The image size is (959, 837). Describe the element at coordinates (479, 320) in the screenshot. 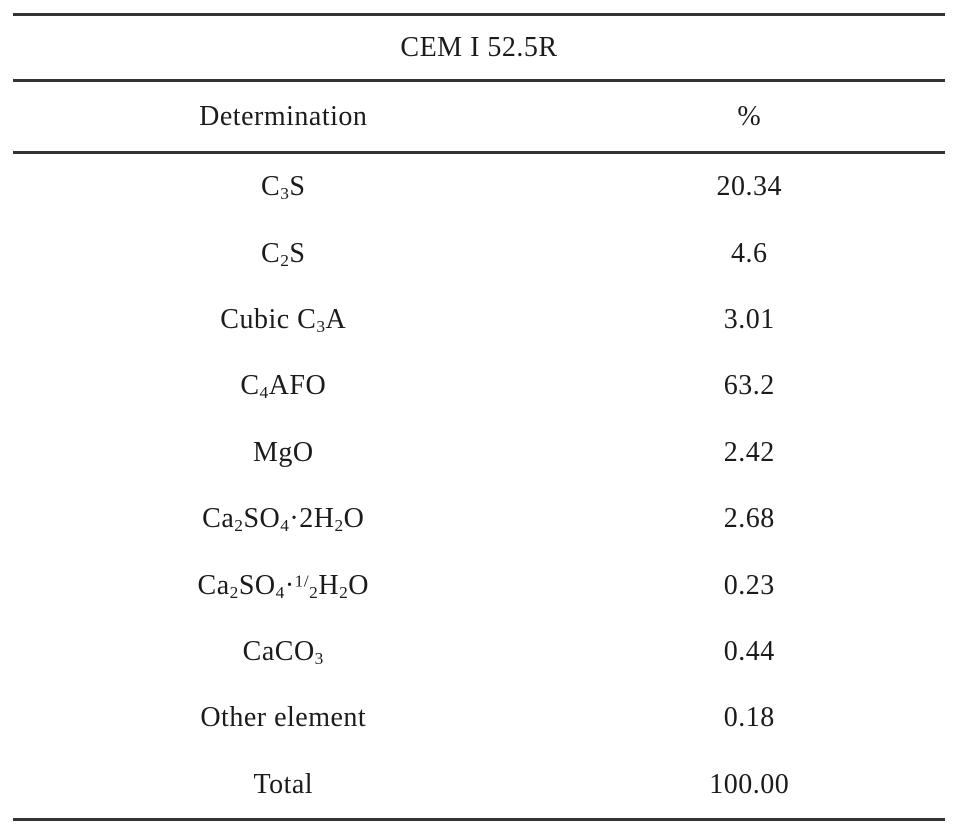

I see `table-row: Cubic C3A 3.01` at that location.